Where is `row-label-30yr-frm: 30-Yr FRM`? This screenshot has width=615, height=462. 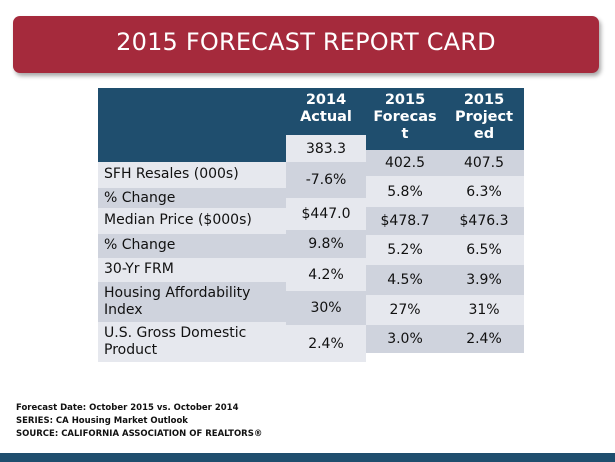 row-label-30yr-frm: 30-Yr FRM is located at coordinates (192, 270).